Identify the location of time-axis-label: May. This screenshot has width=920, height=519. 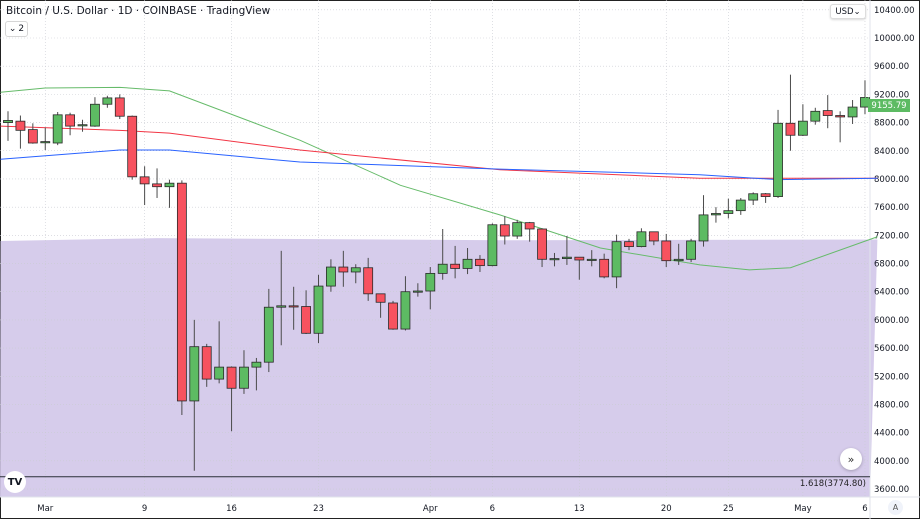
(803, 509).